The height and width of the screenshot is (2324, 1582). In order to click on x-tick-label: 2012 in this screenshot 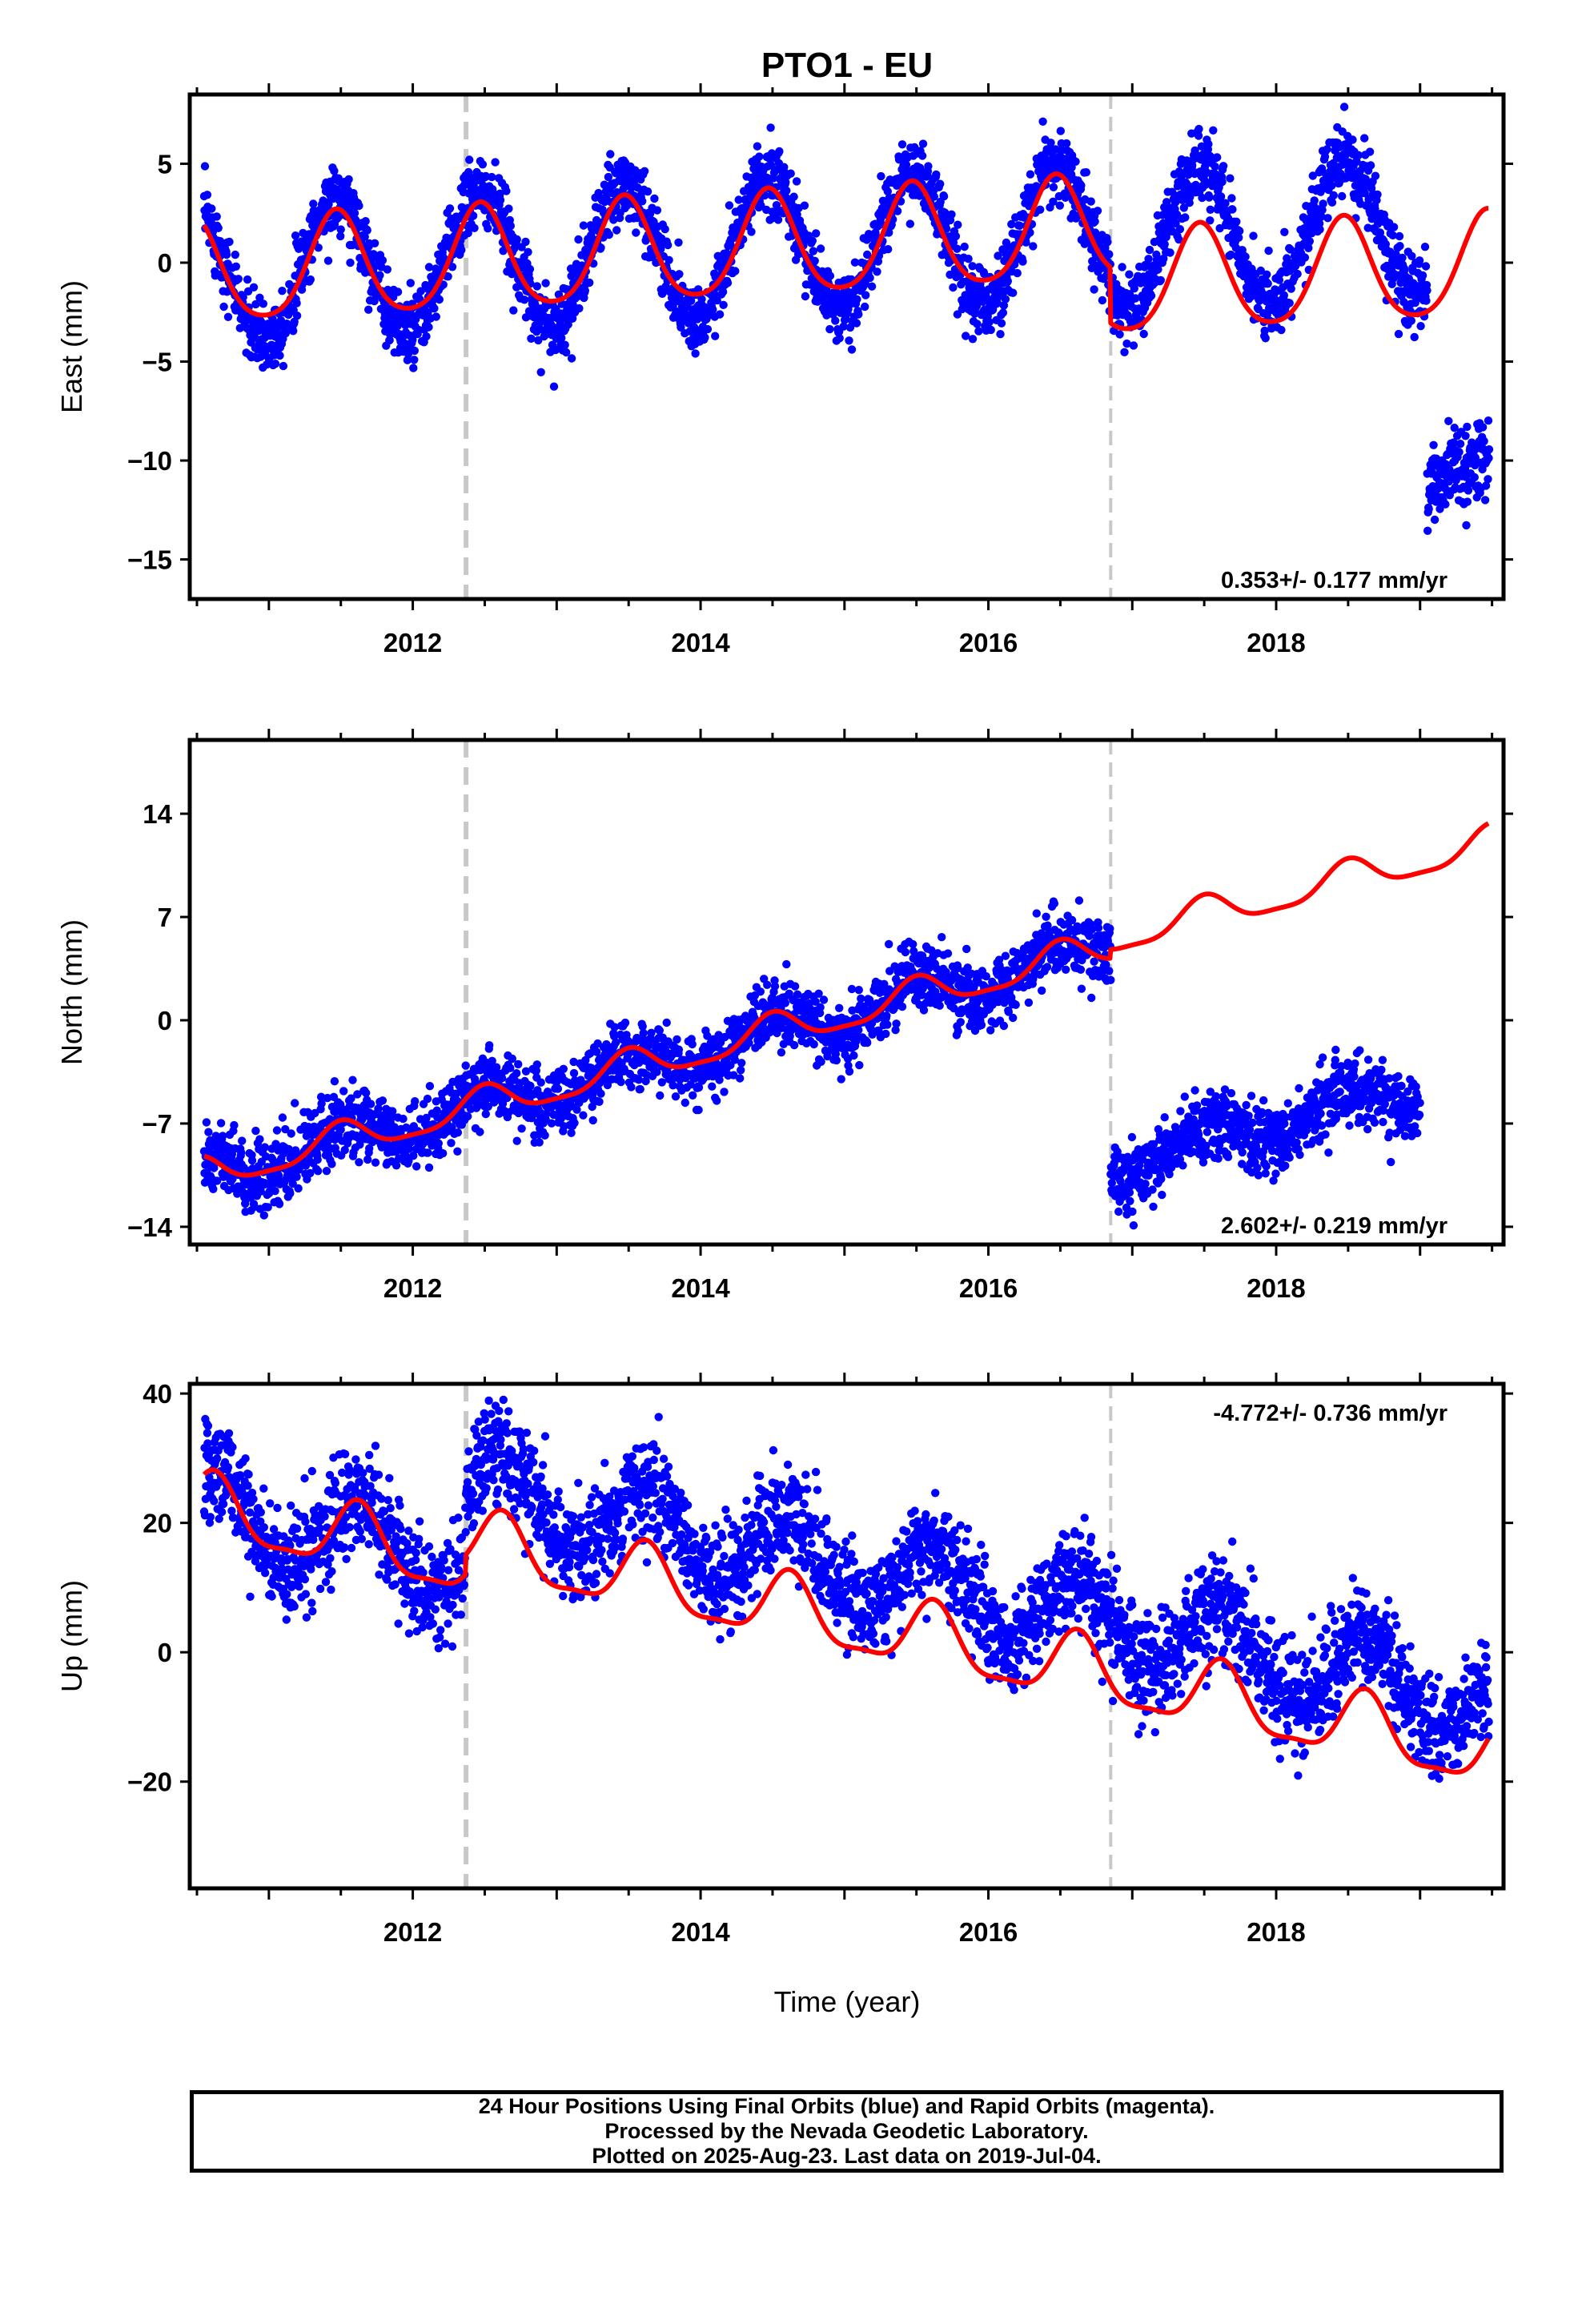, I will do `click(413, 642)`.